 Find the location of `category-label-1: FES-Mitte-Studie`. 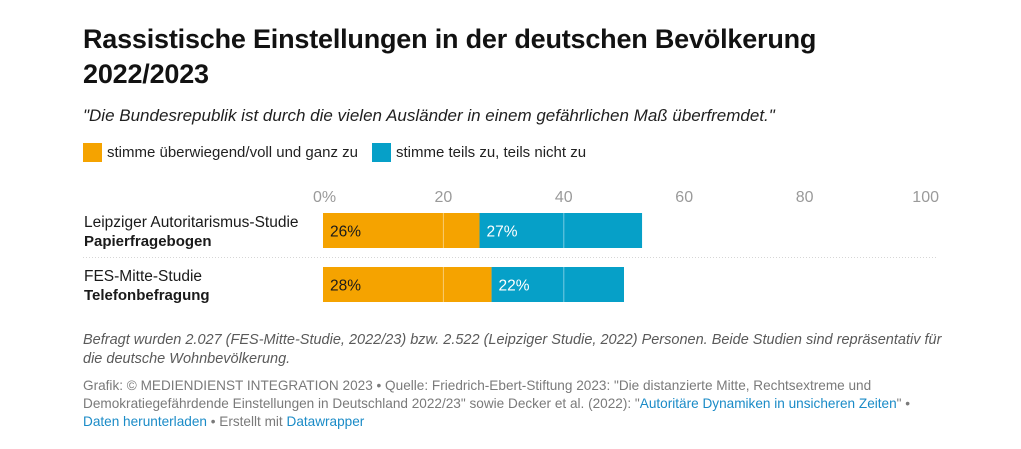

category-label-1: FES-Mitte-Studie is located at coordinates (143, 276).